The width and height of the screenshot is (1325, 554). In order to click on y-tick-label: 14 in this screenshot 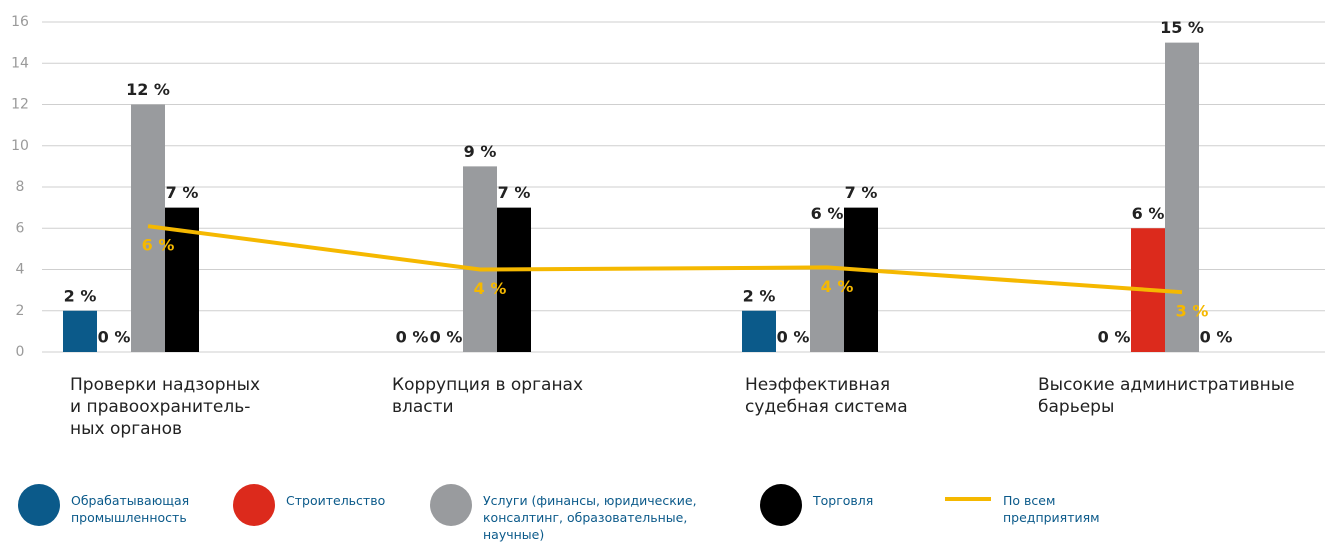, I will do `click(20, 63)`.